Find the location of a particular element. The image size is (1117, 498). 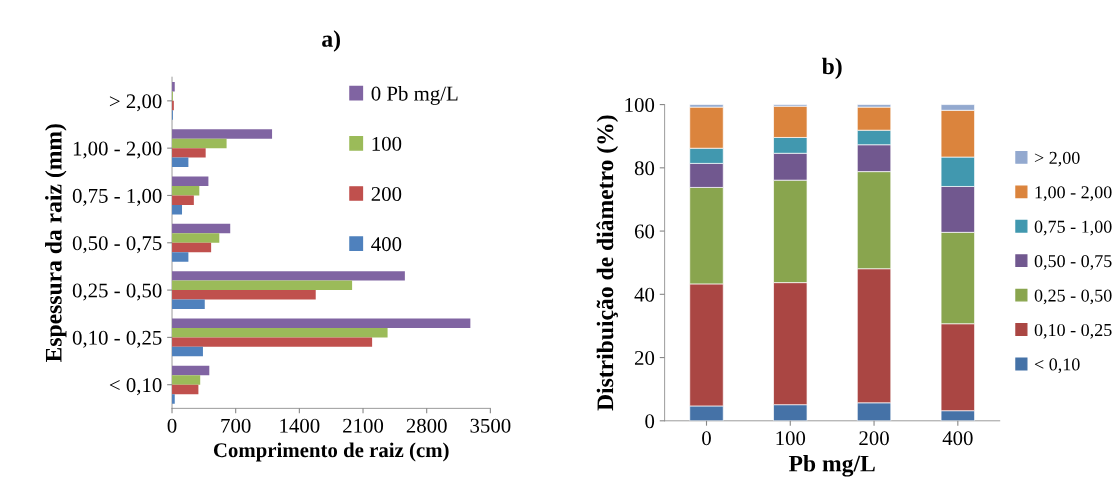

y-tick-label: 0,25 - 0,50 is located at coordinates (117, 292).